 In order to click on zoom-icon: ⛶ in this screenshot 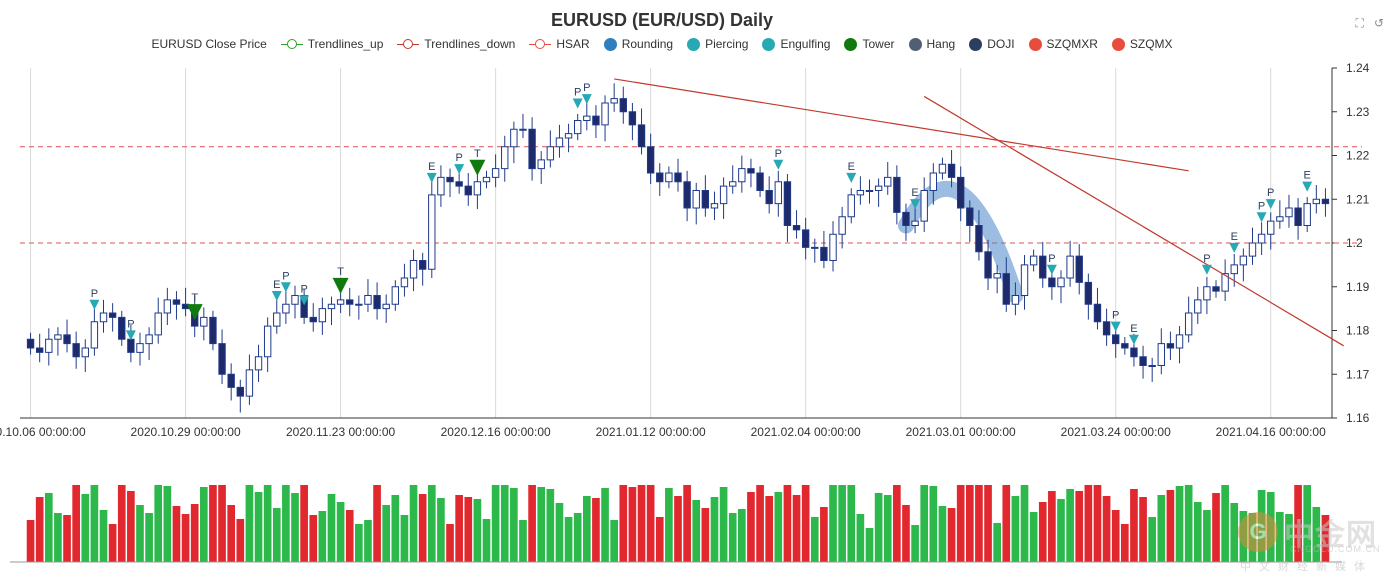, I will do `click(1359, 23)`.